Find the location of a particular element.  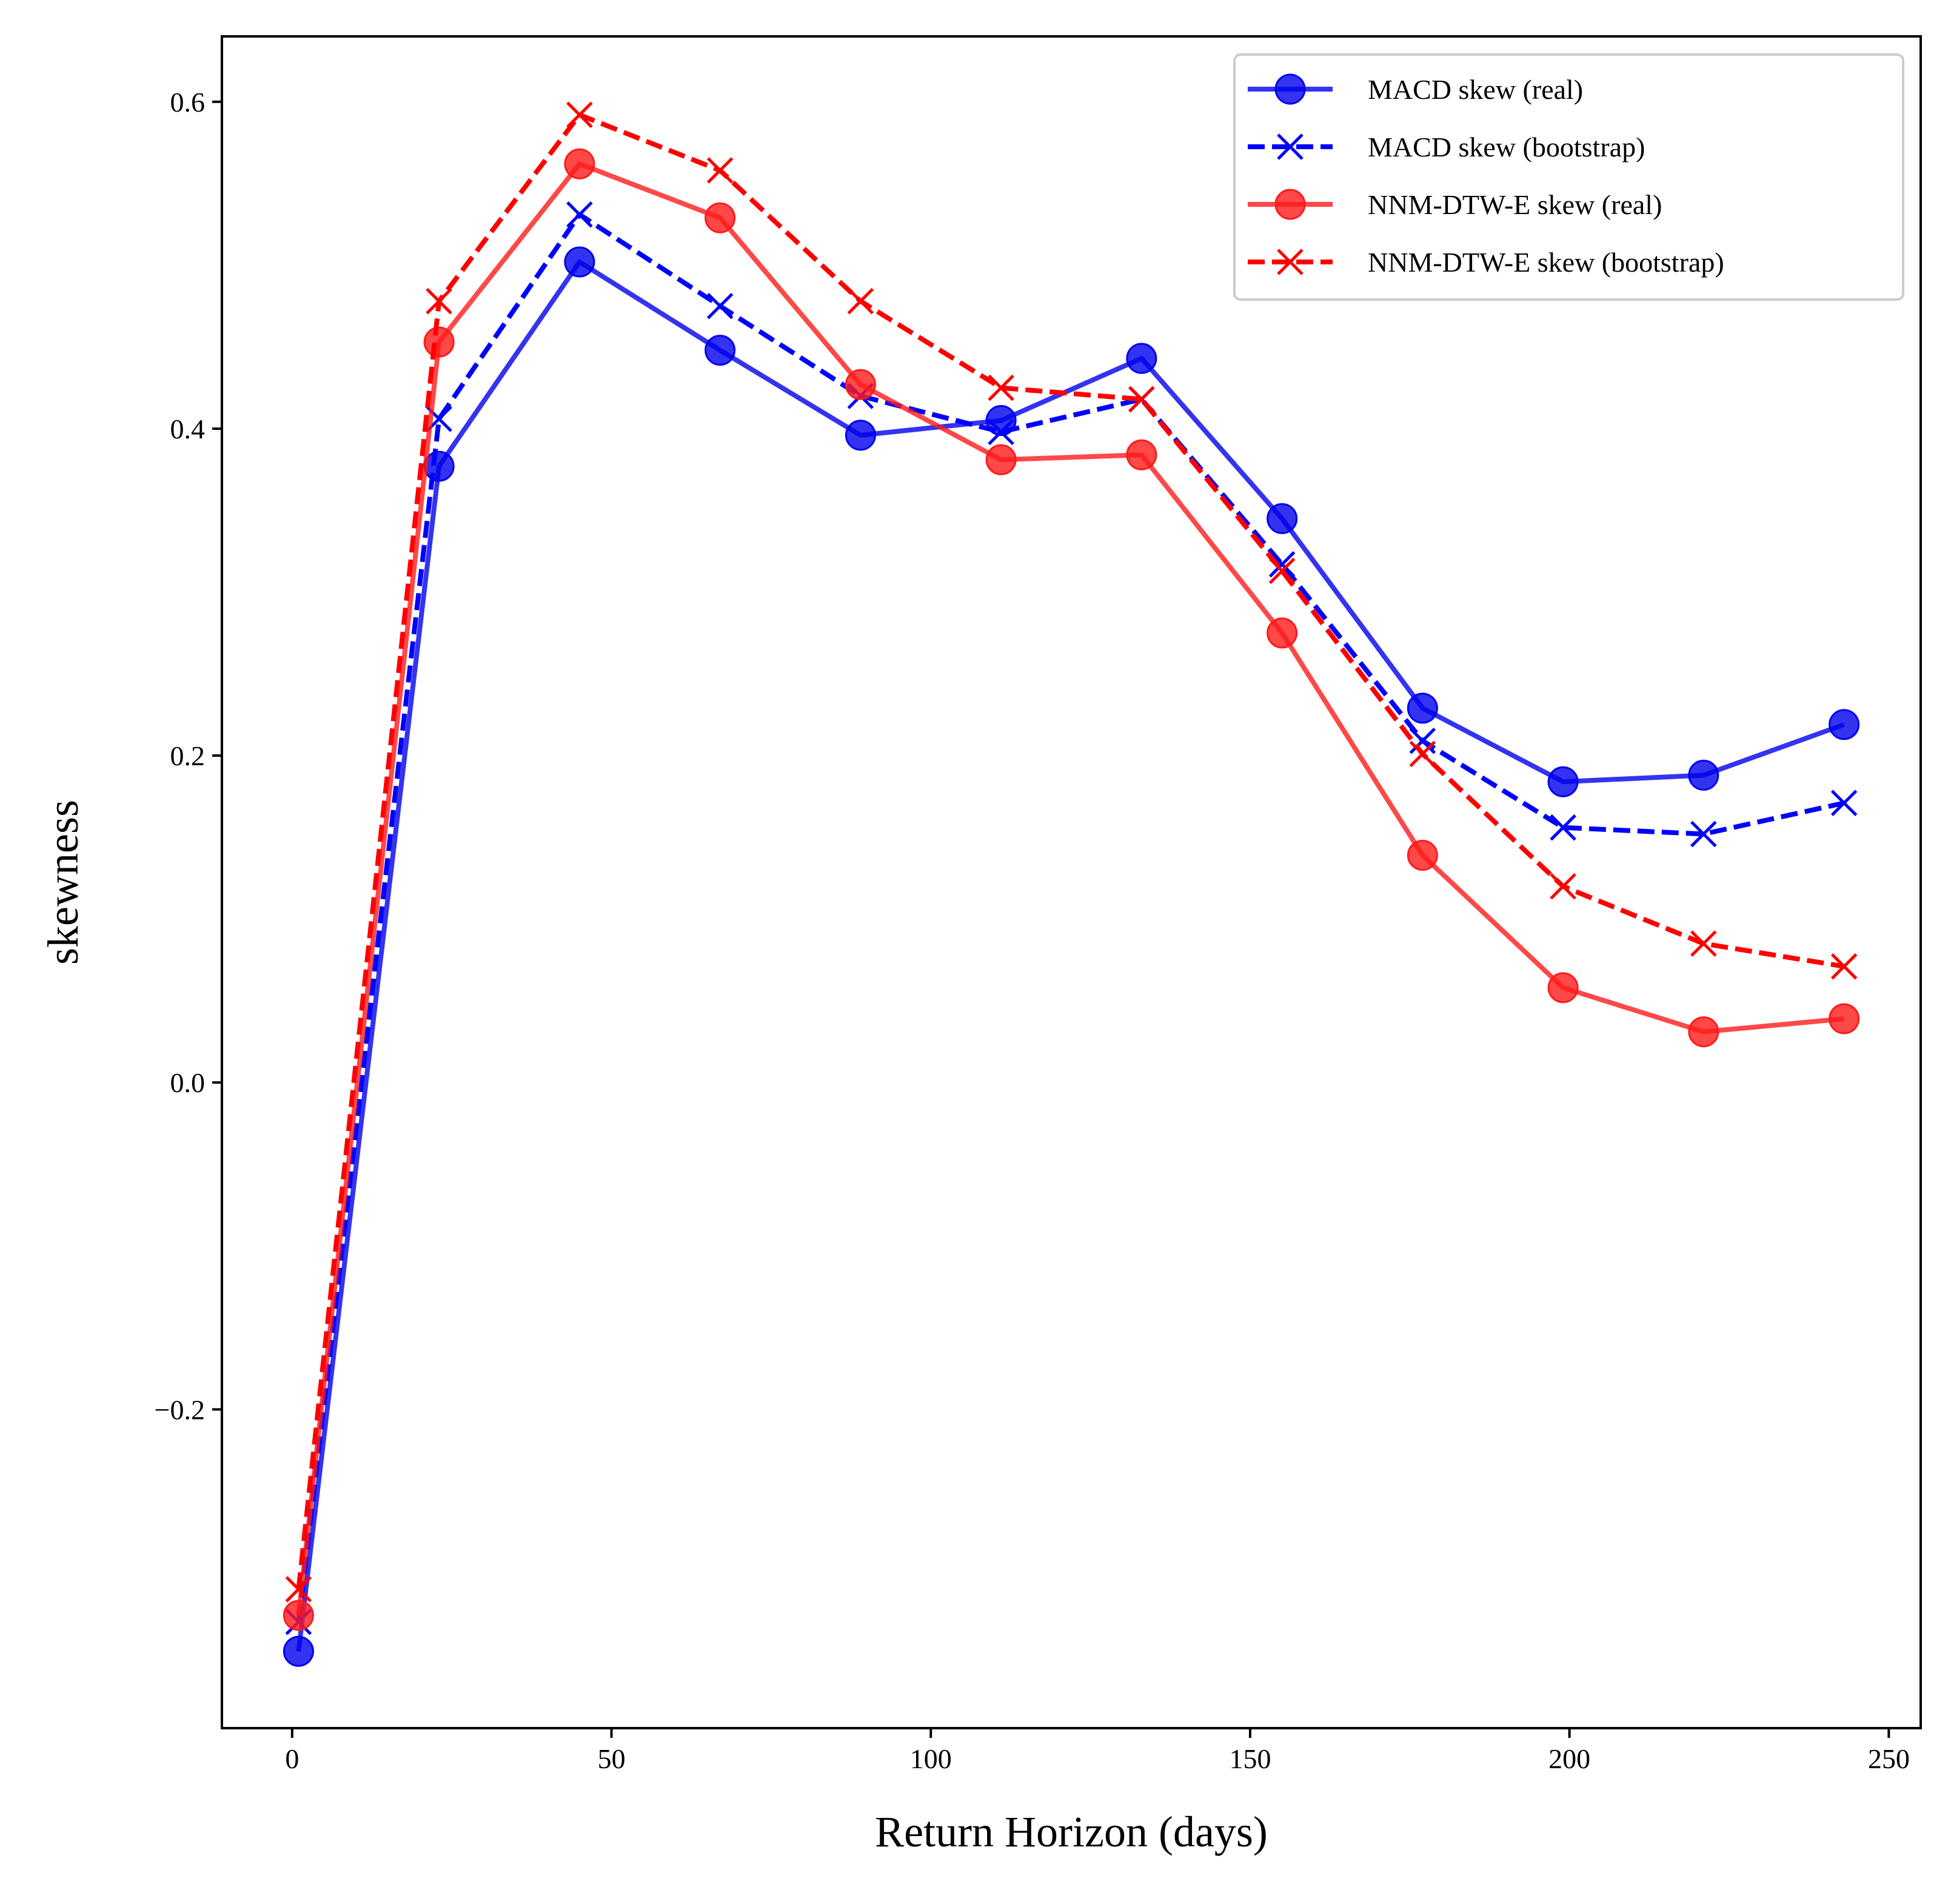

legend-label: MACD skew (real) is located at coordinates (1475, 89).